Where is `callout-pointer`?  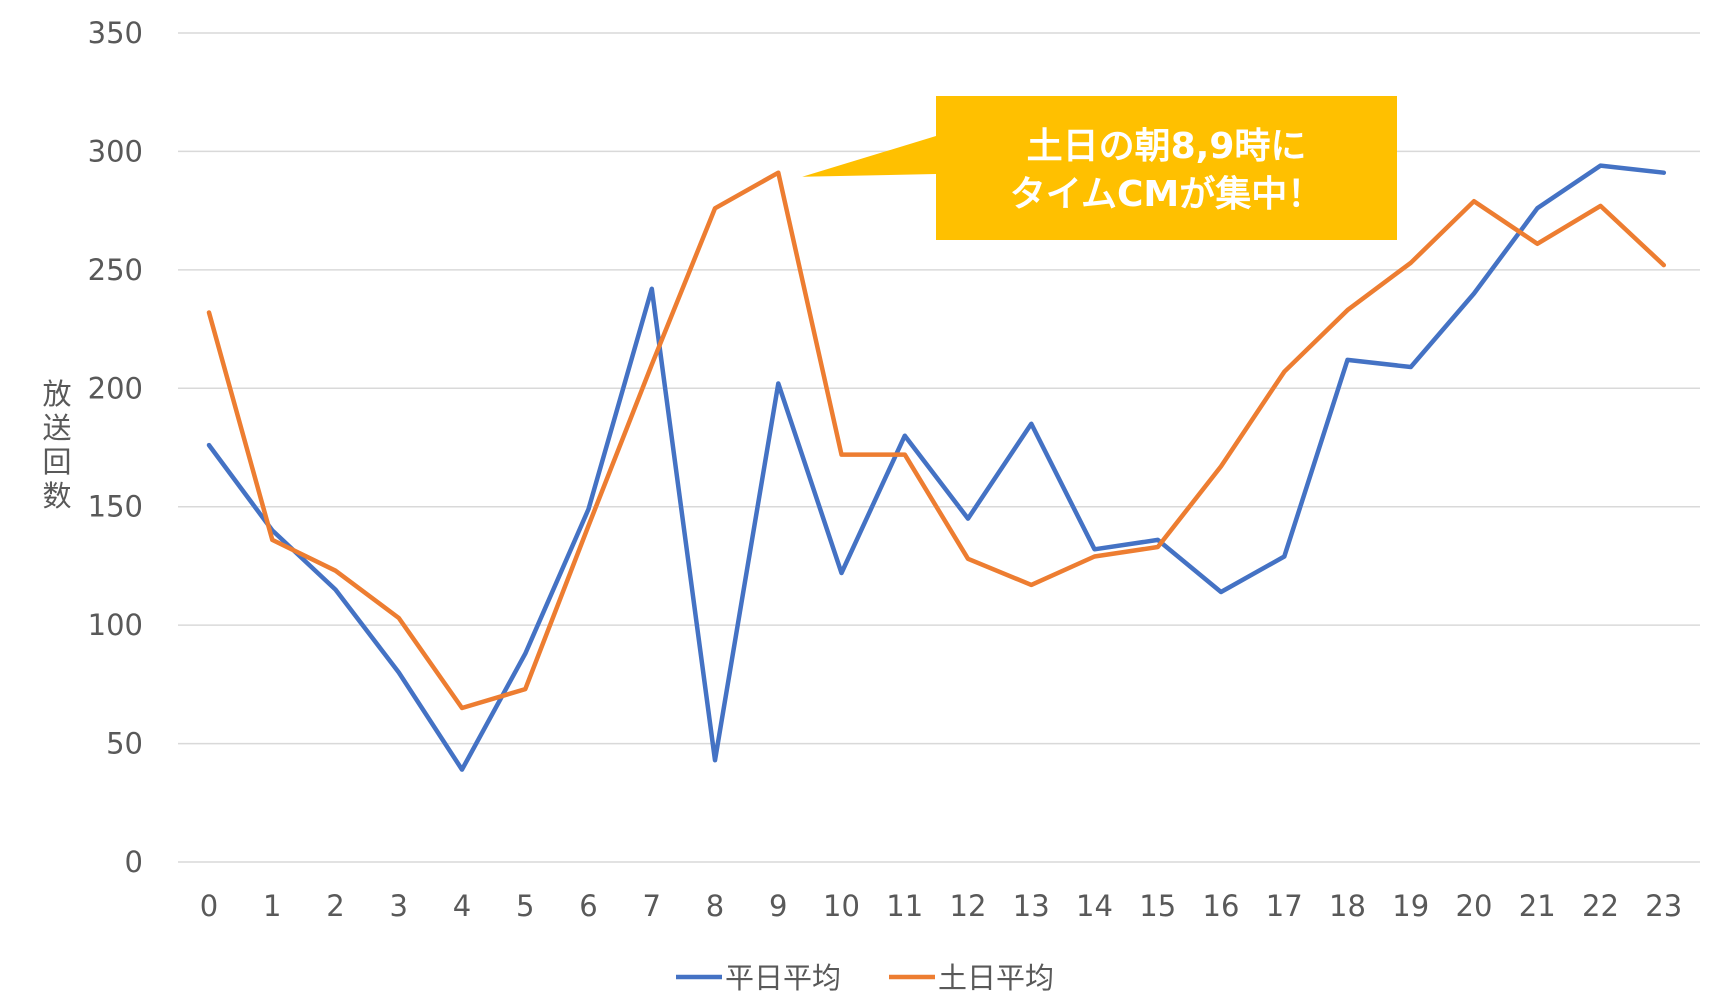
callout-pointer is located at coordinates (869, 156).